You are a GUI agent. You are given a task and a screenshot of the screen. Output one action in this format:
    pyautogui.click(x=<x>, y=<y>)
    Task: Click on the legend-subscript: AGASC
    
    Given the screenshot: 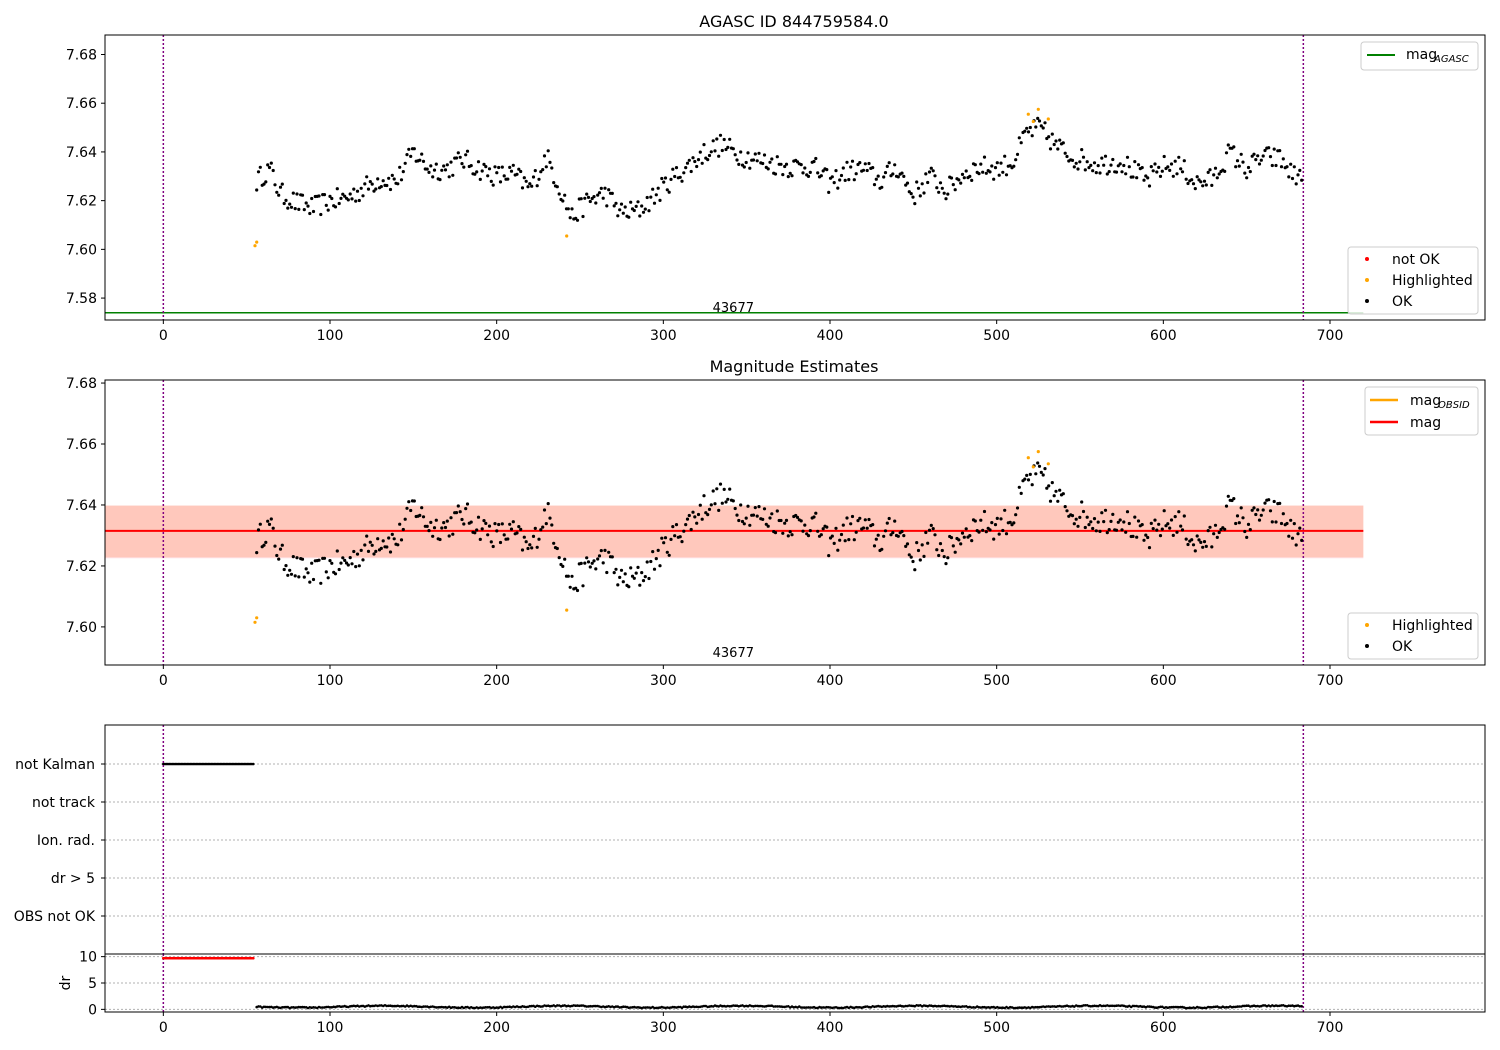 What is the action you would take?
    pyautogui.click(x=1451, y=59)
    